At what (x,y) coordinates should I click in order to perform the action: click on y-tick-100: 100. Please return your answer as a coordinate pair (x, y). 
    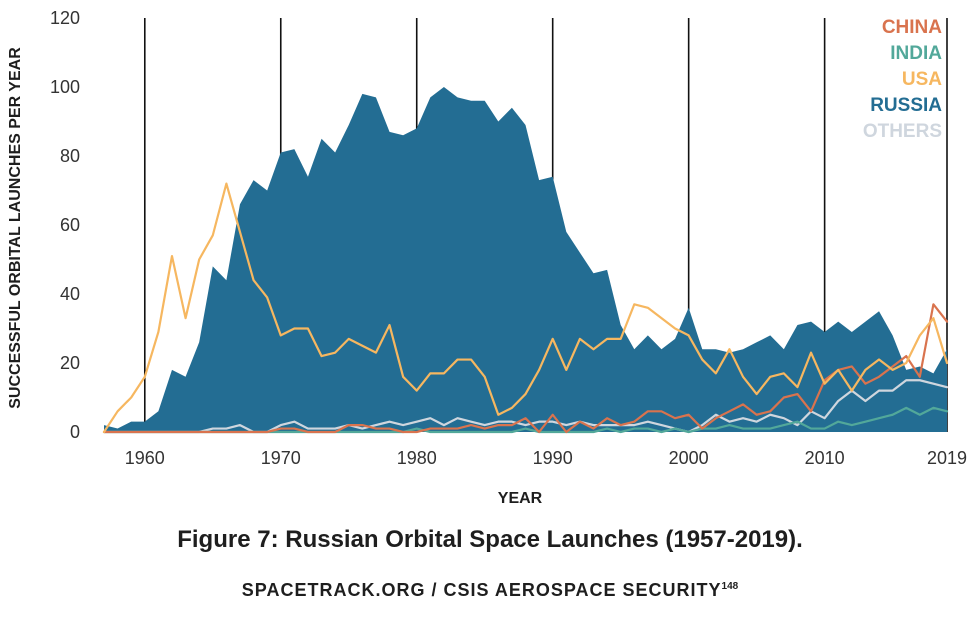
    Looking at the image, I should click on (65, 87).